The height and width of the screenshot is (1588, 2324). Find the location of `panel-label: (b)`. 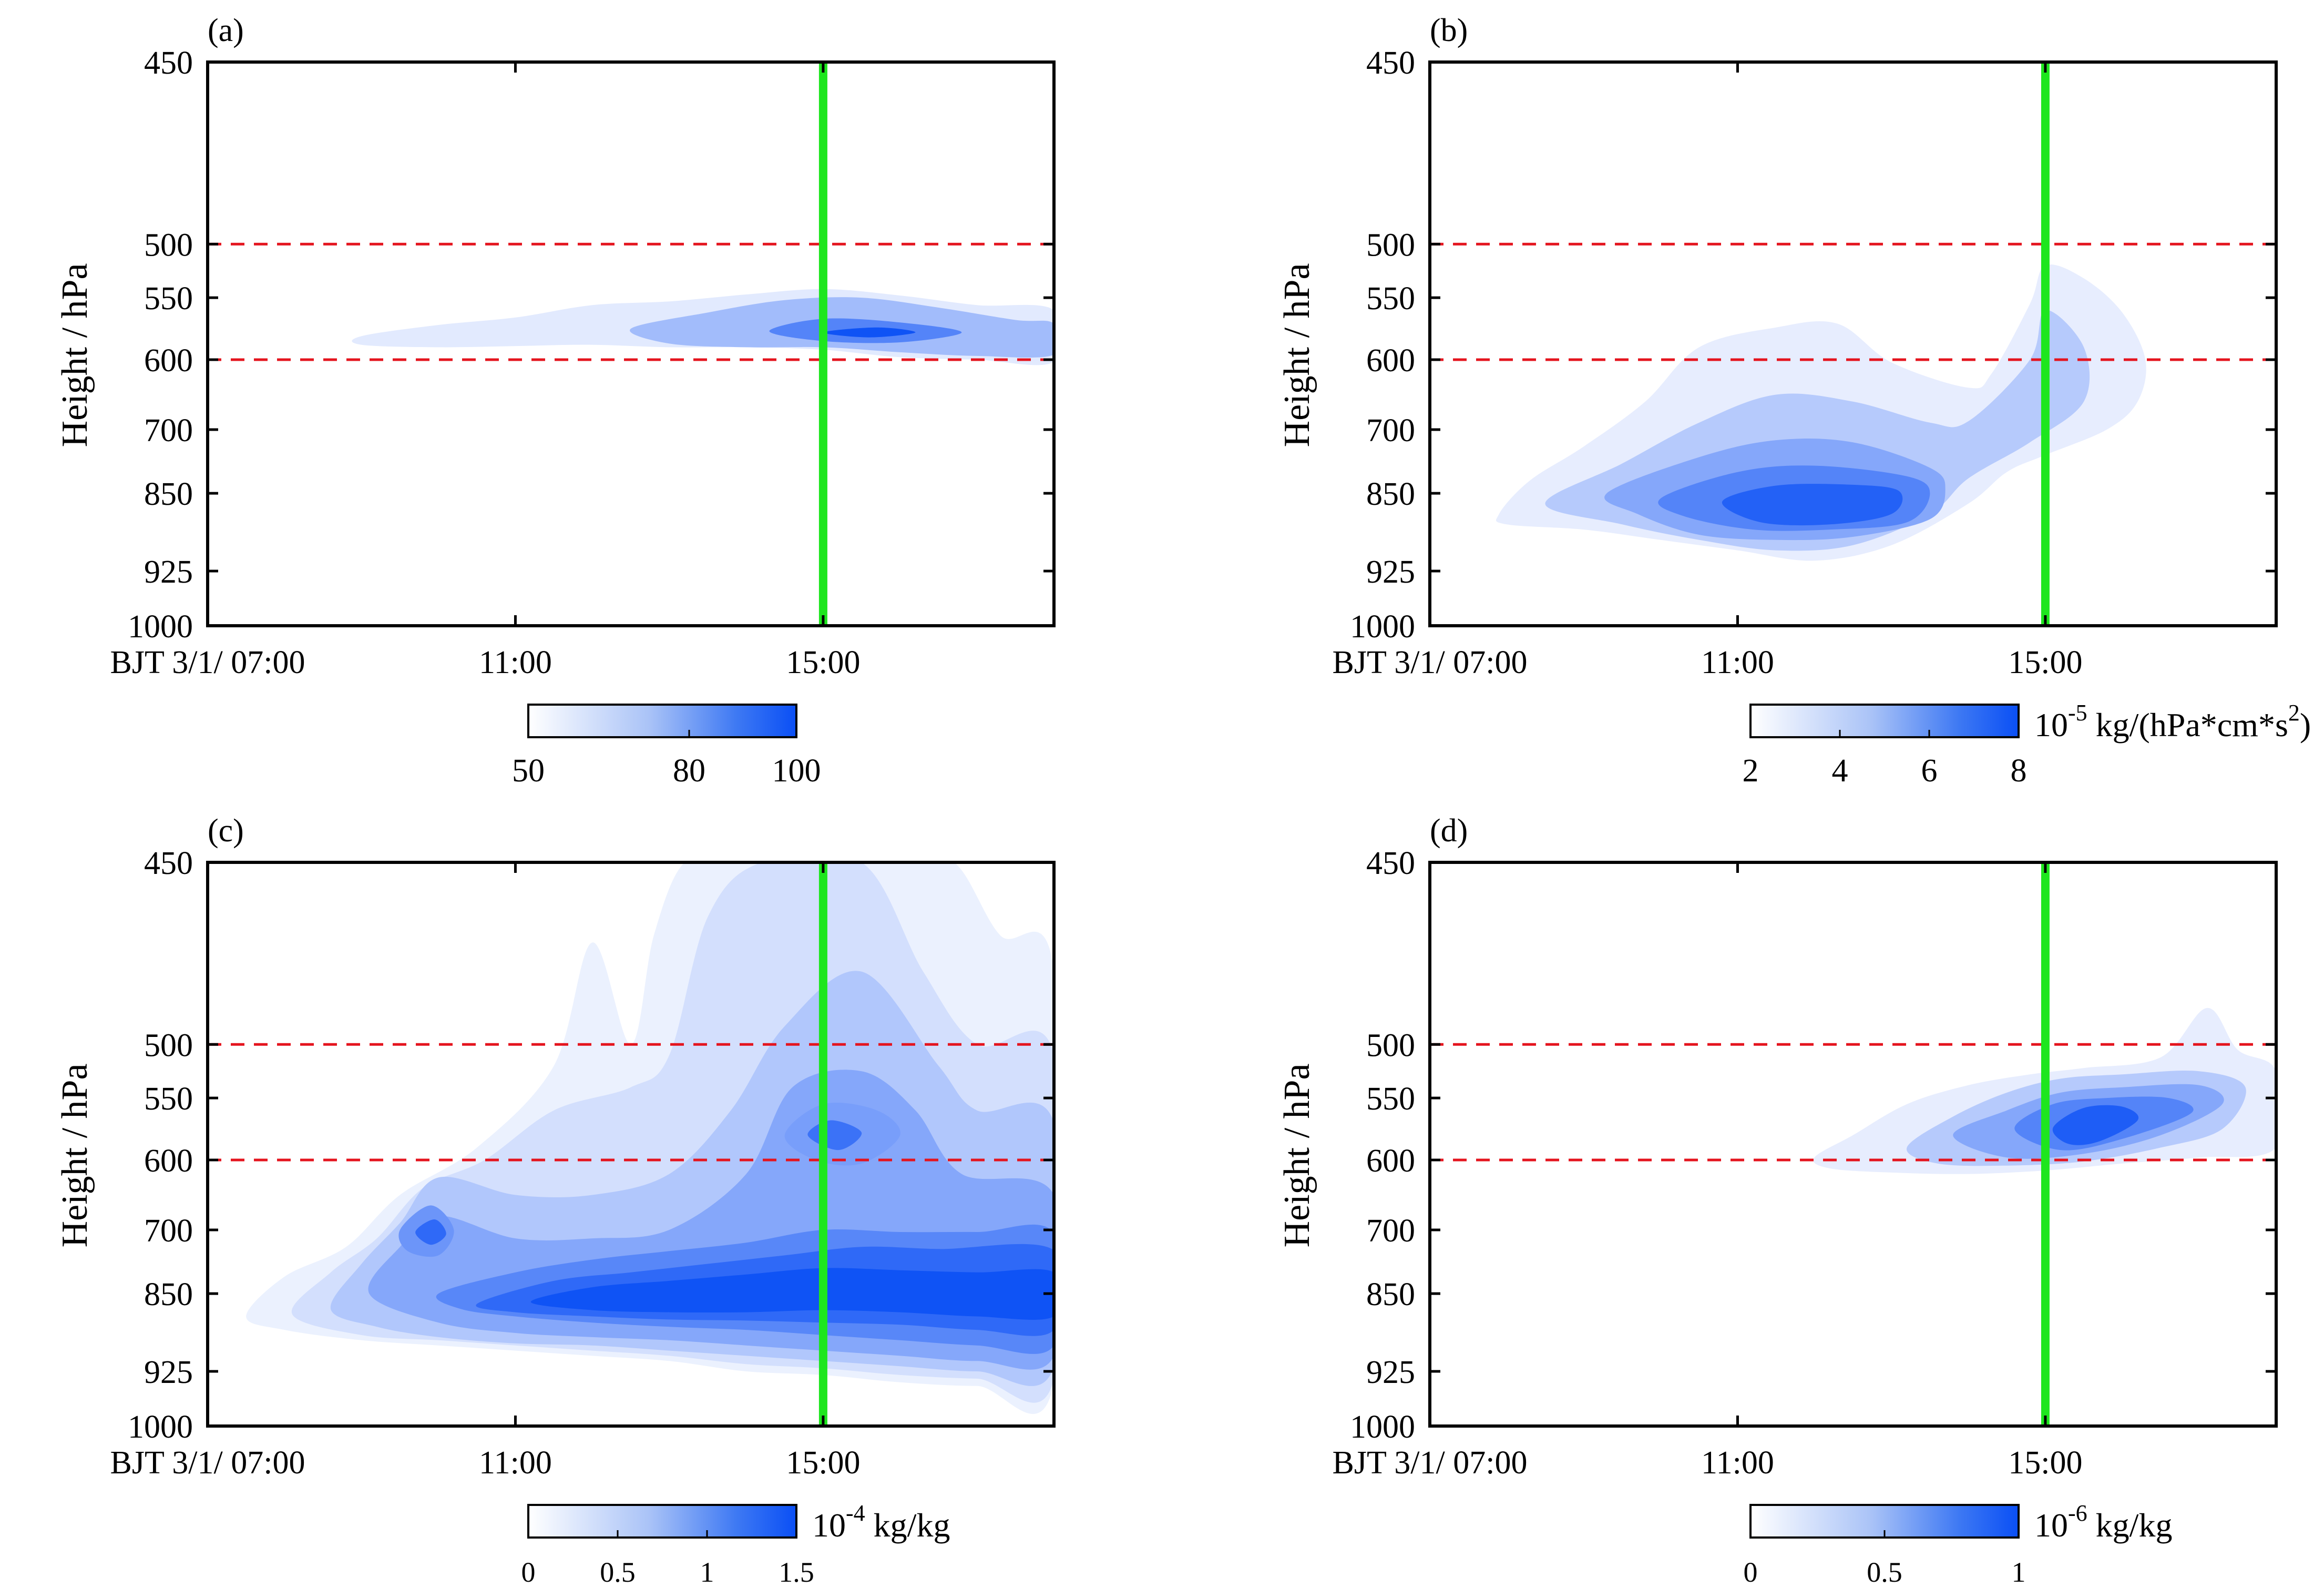

panel-label: (b) is located at coordinates (1449, 30).